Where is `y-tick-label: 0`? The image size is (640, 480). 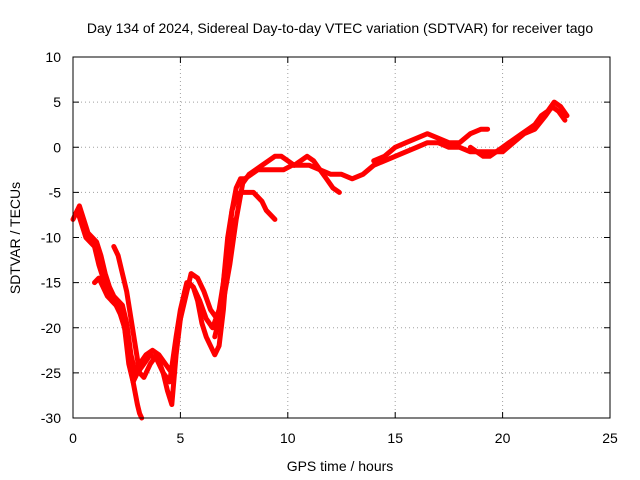 y-tick-label: 0 is located at coordinates (57, 147).